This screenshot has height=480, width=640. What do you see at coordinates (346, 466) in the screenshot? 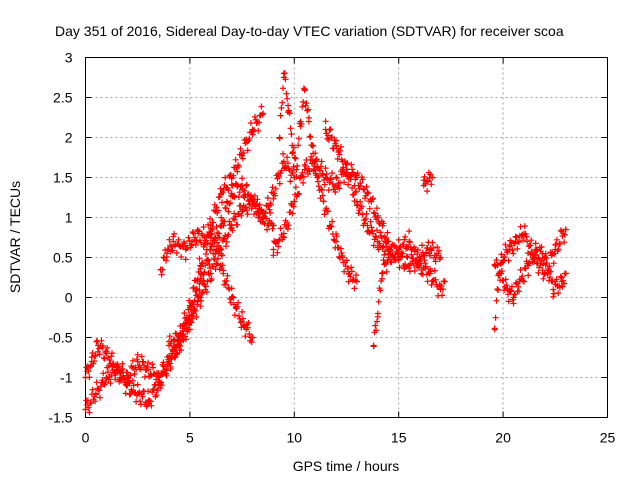
I see `x-axis-label: GPS time / hours` at bounding box center [346, 466].